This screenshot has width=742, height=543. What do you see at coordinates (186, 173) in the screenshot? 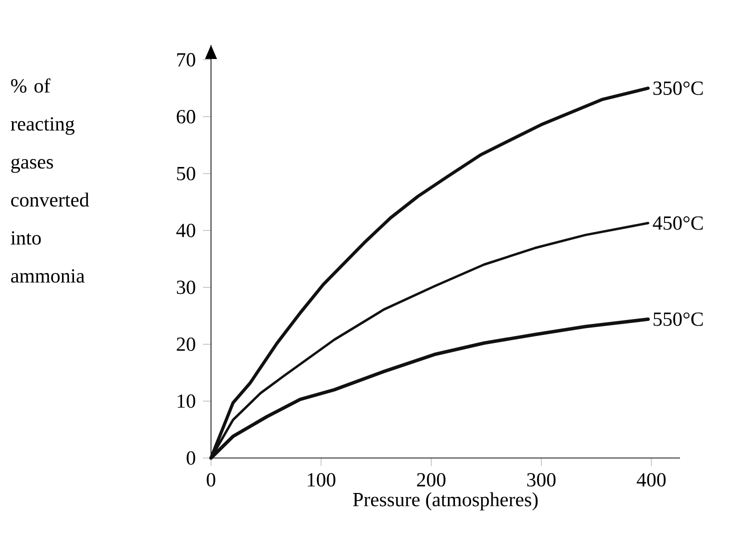
I see `y-tick-label: 50` at bounding box center [186, 173].